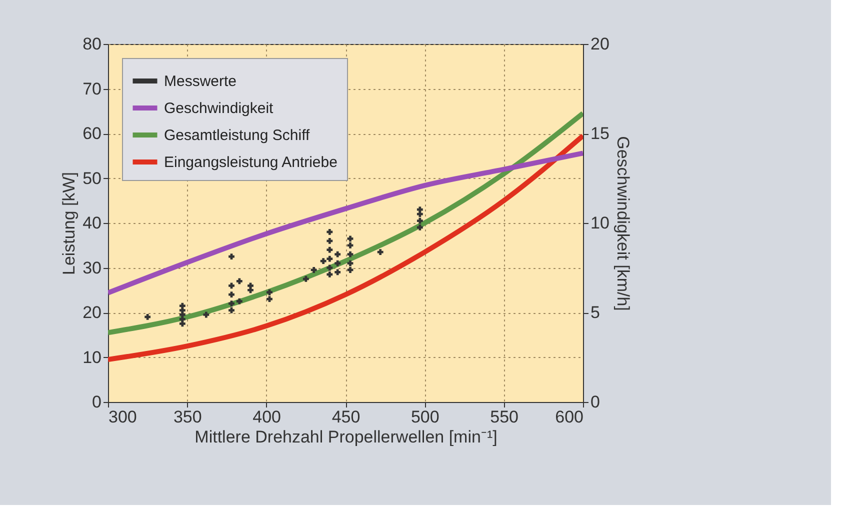 The height and width of the screenshot is (520, 862). I want to click on y2-axis-title: Geschwindigkeit [km/h], so click(622, 223).